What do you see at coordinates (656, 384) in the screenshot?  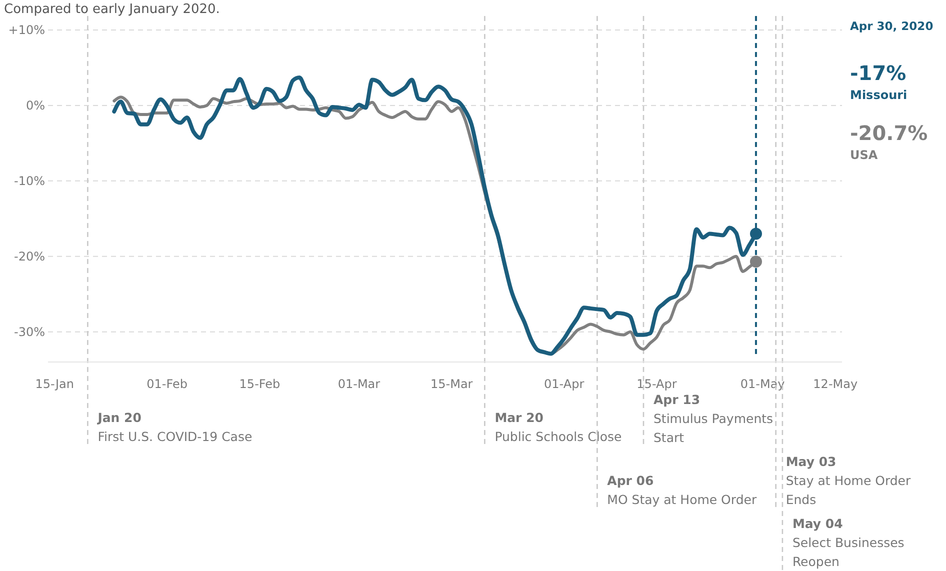 I see `x-tick-label: 15-Apr` at bounding box center [656, 384].